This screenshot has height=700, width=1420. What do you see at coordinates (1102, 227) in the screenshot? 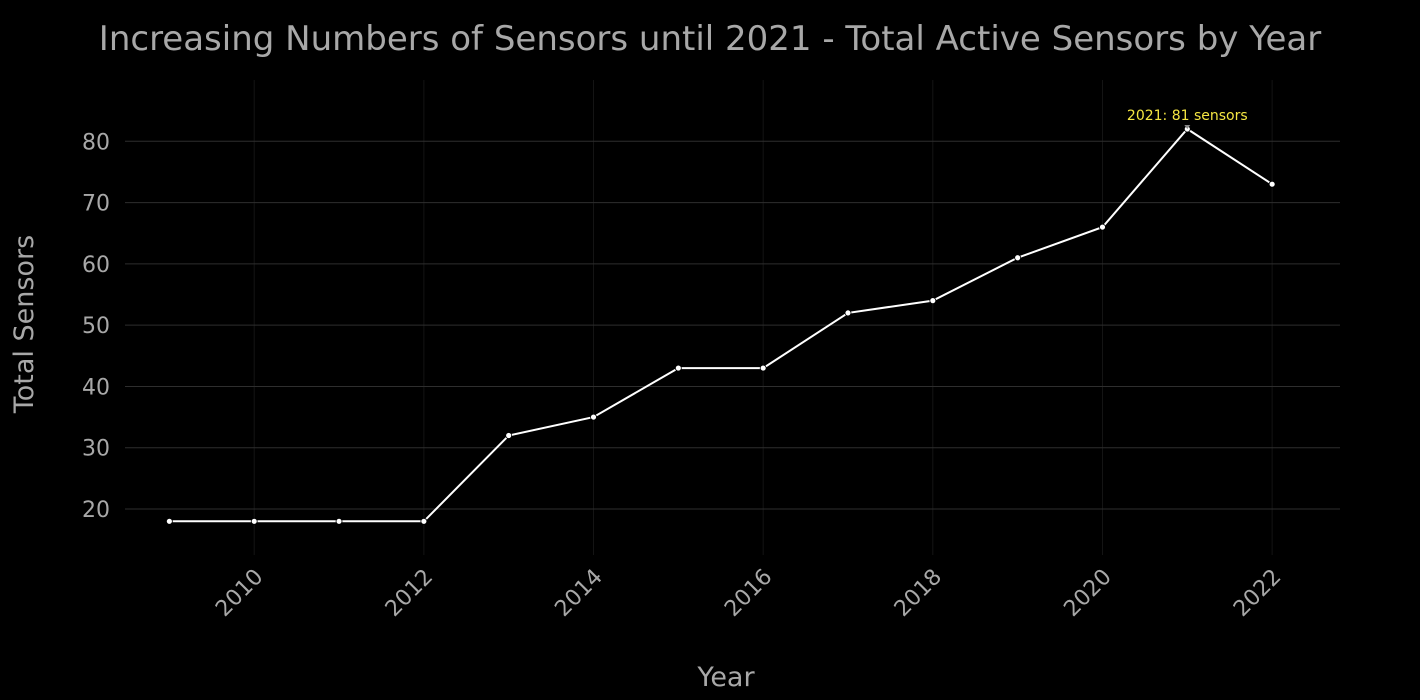
I see `data-point-2020` at bounding box center [1102, 227].